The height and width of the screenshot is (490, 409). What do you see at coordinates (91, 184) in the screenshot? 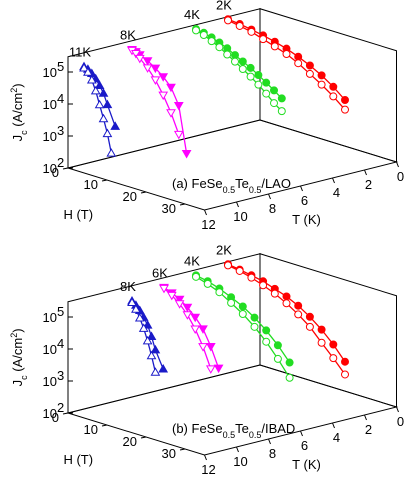
I see `x-tick-label: 10` at bounding box center [91, 184].